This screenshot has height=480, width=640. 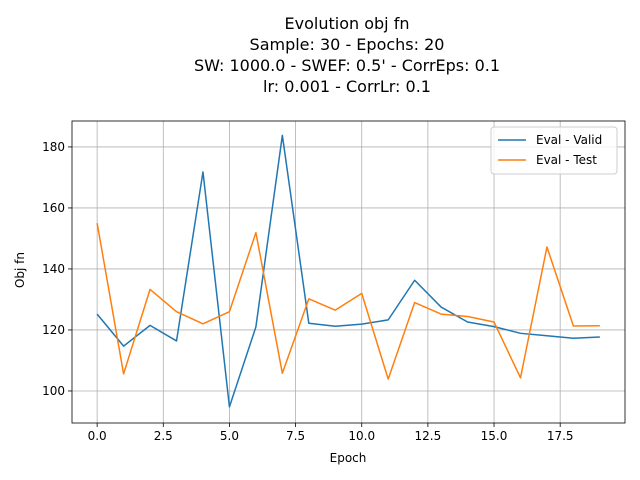 What do you see at coordinates (53, 391) in the screenshot?
I see `y-tick-label: 100` at bounding box center [53, 391].